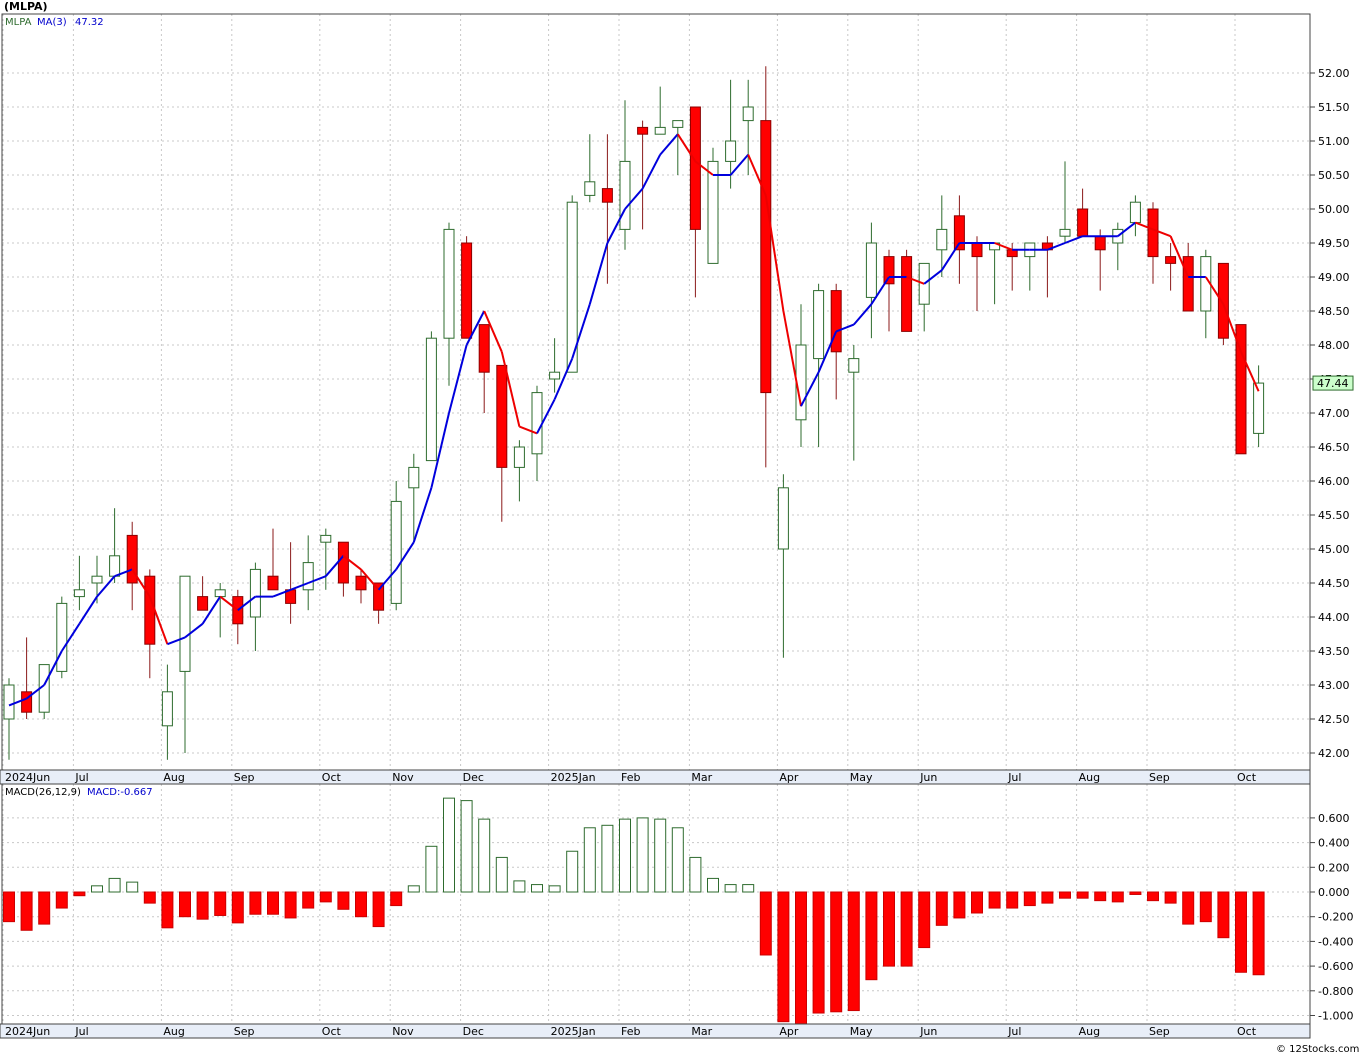  What do you see at coordinates (403, 777) in the screenshot?
I see `x-axis-label: Nov` at bounding box center [403, 777].